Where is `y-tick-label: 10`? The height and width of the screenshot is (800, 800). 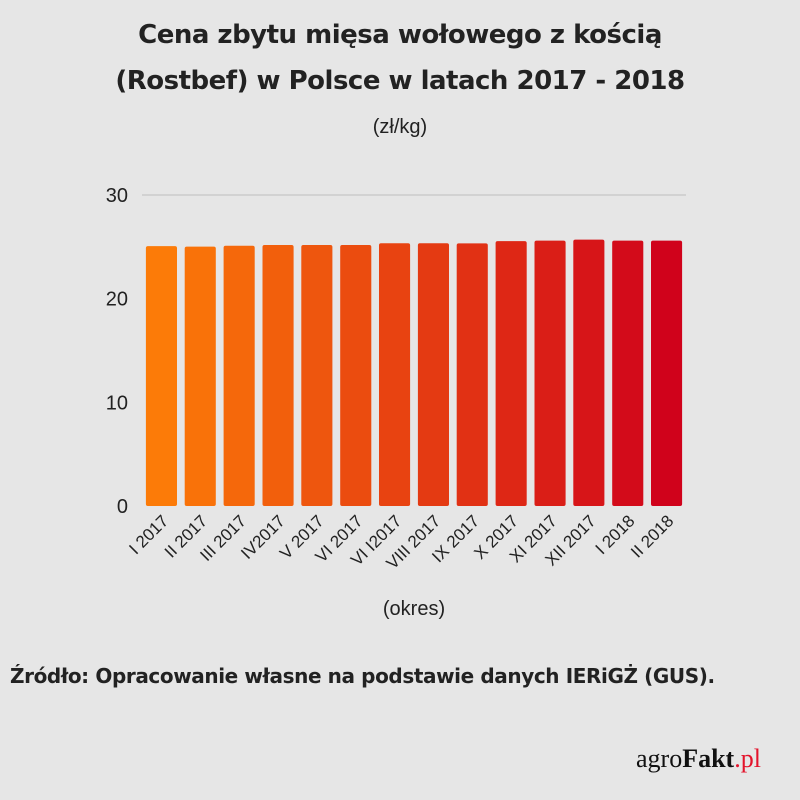
y-tick-label: 10 is located at coordinates (117, 403).